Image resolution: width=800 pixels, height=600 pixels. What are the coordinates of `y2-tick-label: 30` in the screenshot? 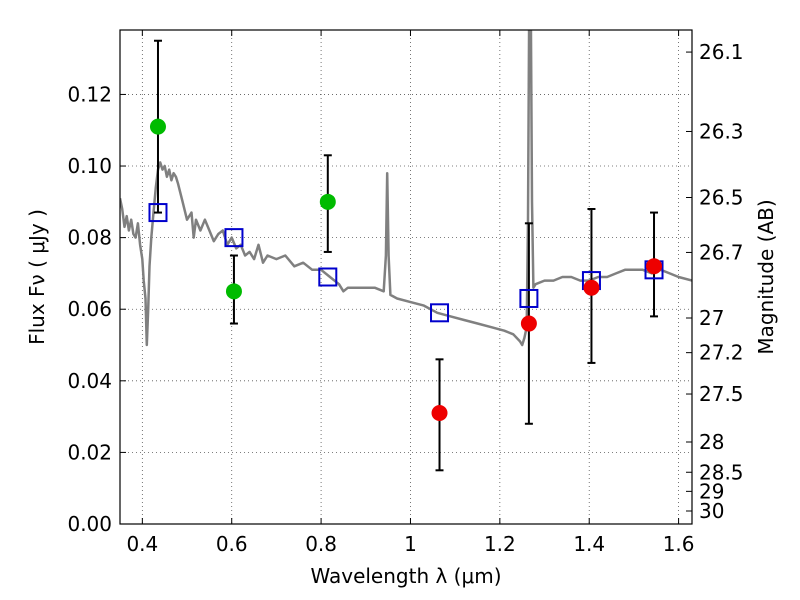 It's located at (711, 511).